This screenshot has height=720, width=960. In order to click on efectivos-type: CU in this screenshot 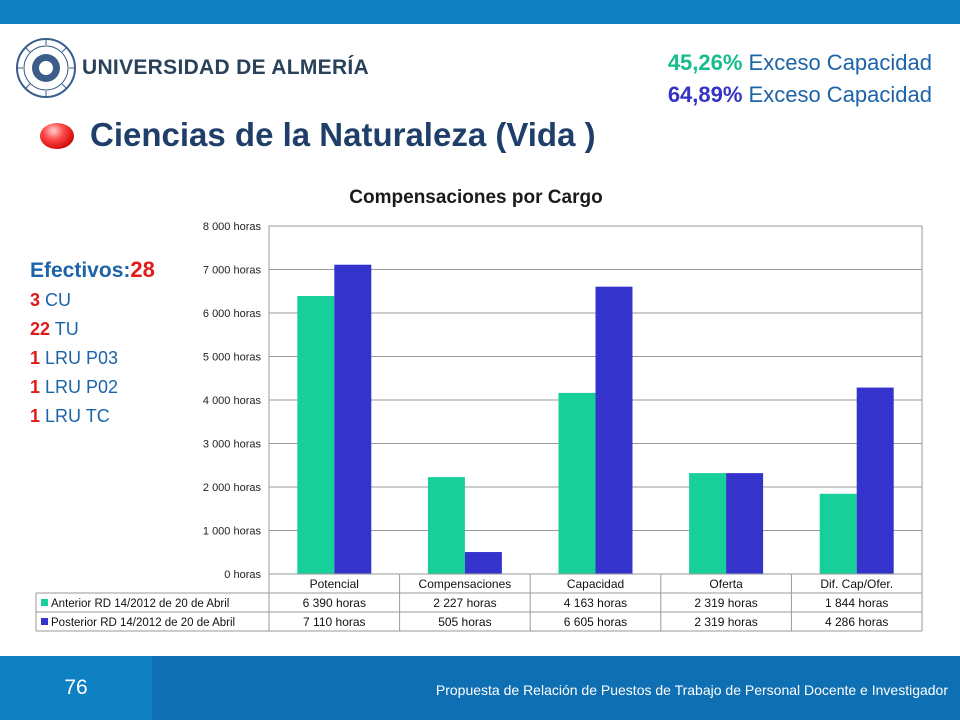, I will do `click(56, 300)`.